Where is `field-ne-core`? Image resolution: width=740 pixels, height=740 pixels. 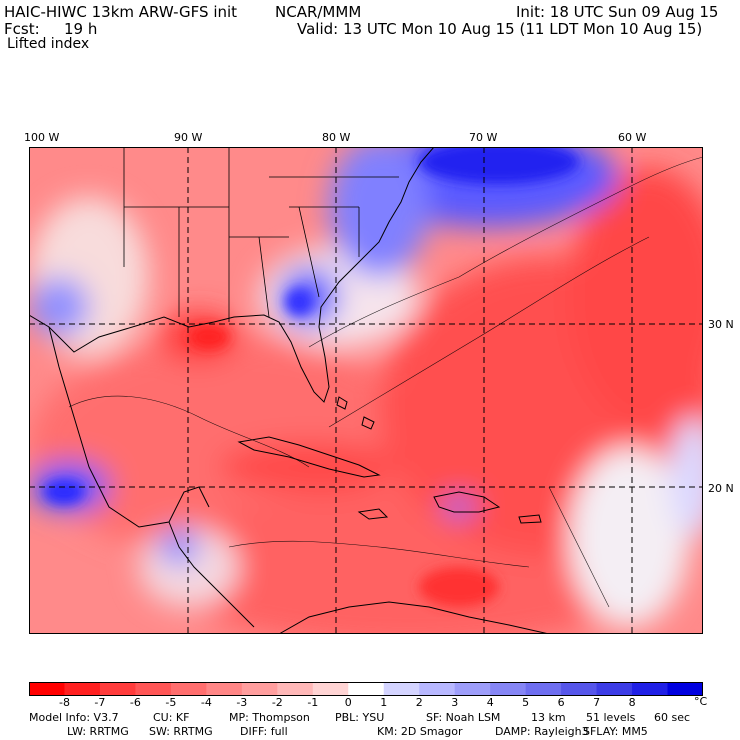 field-ne-core is located at coordinates (499, 165).